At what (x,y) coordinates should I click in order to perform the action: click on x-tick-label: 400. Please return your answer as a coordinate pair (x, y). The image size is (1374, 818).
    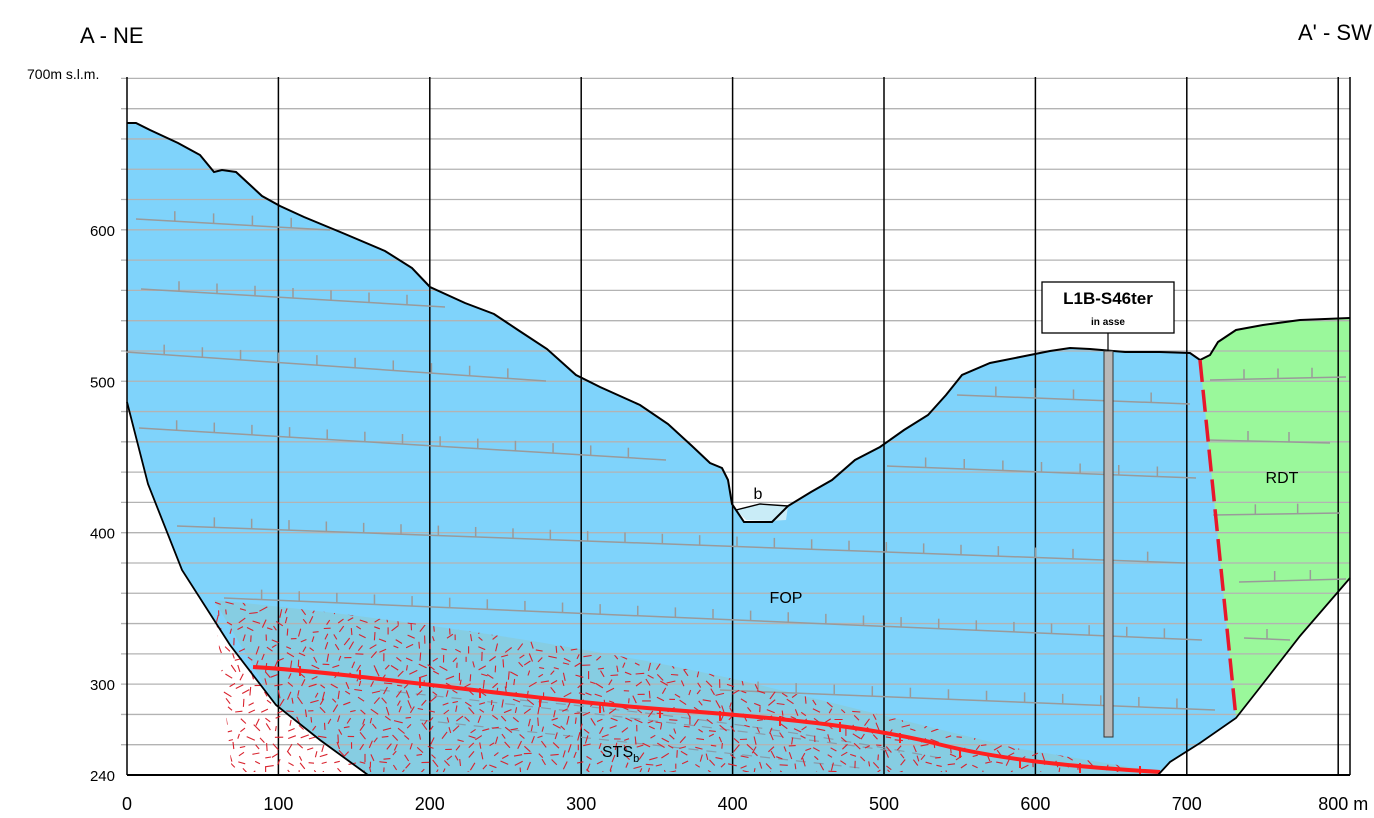
    Looking at the image, I should click on (733, 804).